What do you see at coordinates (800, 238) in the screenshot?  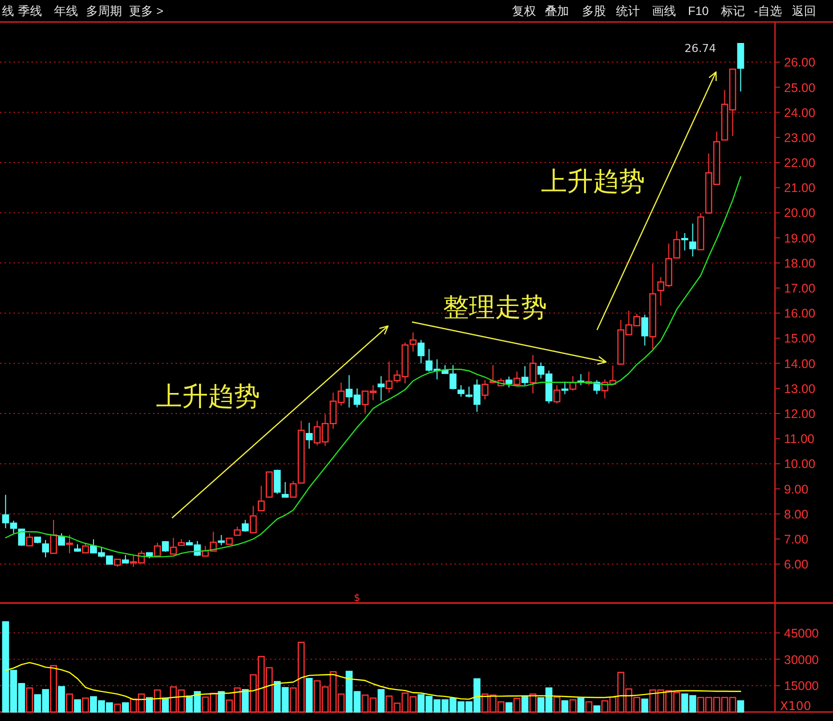 I see `y-tick-label: 19.00` at bounding box center [800, 238].